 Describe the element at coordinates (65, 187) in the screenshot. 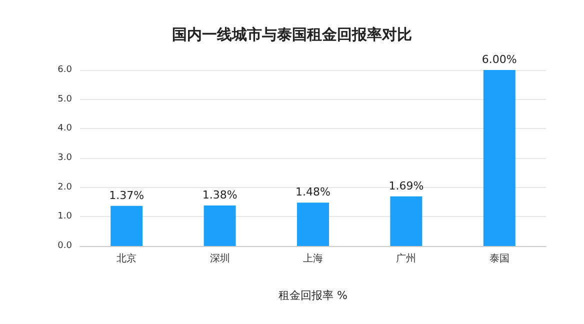

I see `y-tick-label: 2.0` at that location.